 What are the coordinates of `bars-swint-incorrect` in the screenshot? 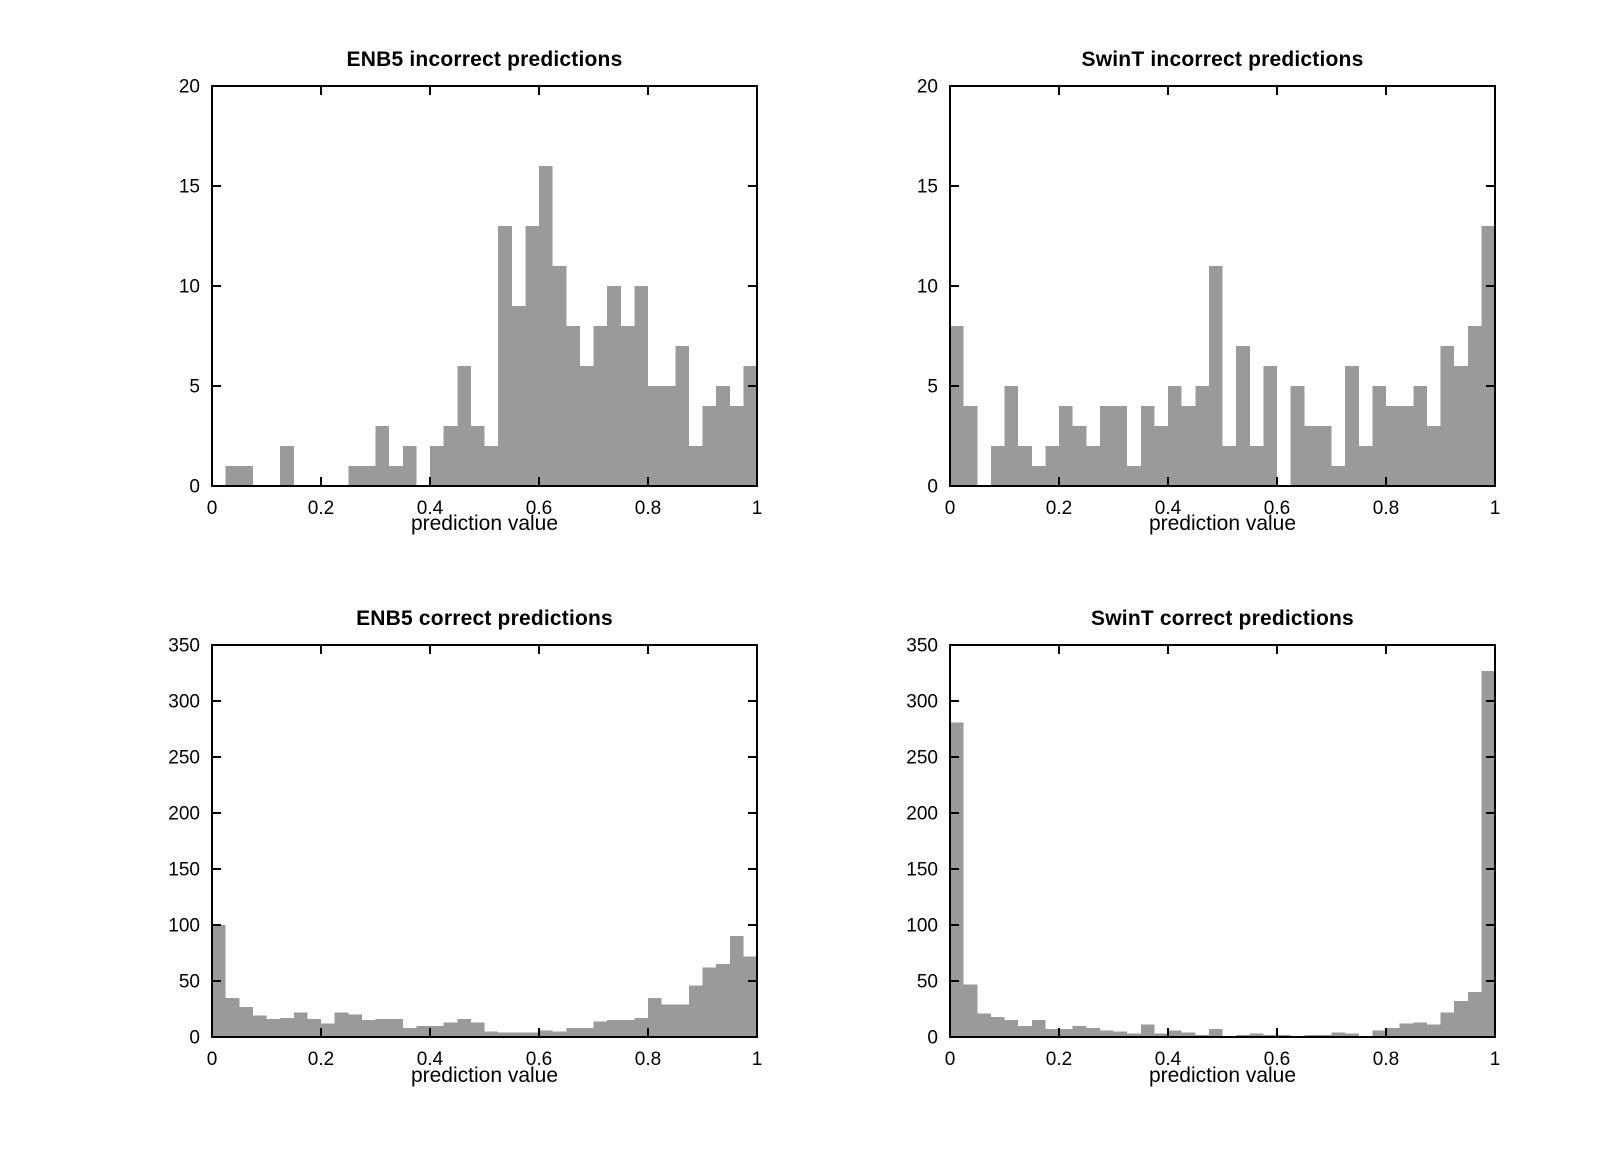 It's located at (1223, 356).